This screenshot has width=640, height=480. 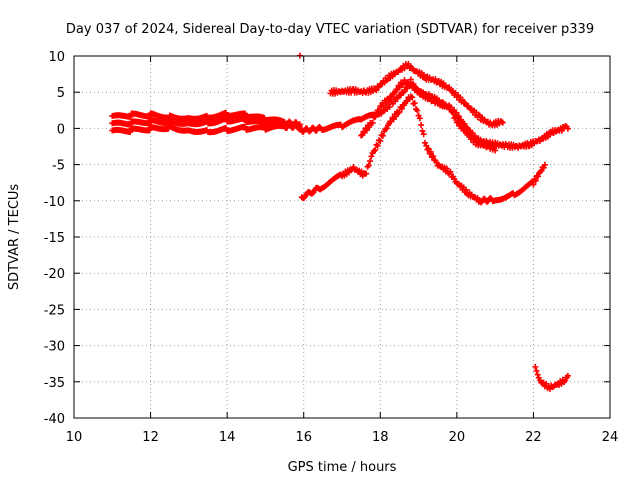 What do you see at coordinates (342, 467) in the screenshot?
I see `x-axis-label: GPS time / hours` at bounding box center [342, 467].